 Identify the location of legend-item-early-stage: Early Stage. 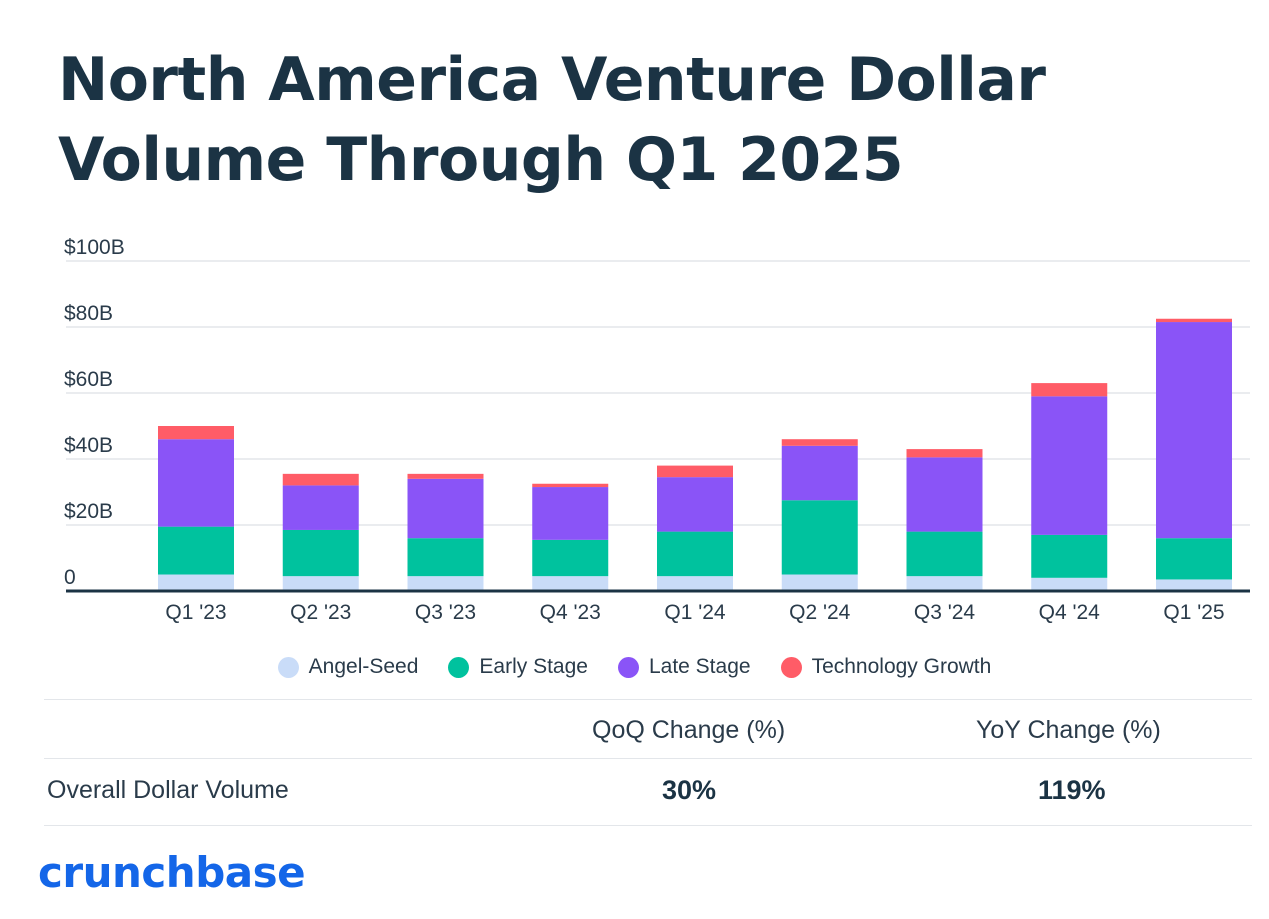
(518, 667).